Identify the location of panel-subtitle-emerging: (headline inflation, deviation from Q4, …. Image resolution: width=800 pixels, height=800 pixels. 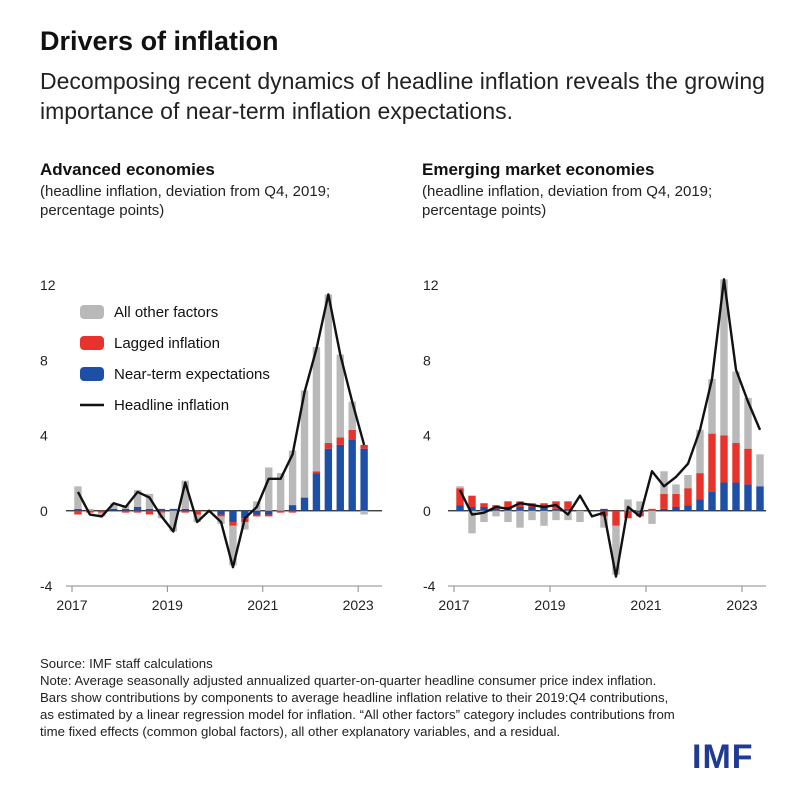
(567, 201).